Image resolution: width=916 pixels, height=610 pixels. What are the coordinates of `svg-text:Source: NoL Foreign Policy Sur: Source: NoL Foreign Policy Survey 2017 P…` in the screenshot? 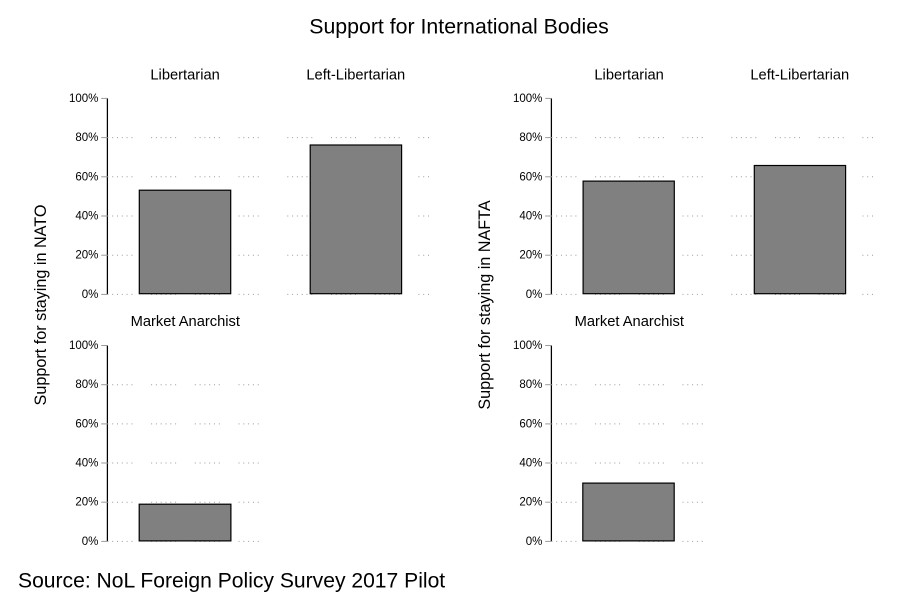 It's located at (231, 581).